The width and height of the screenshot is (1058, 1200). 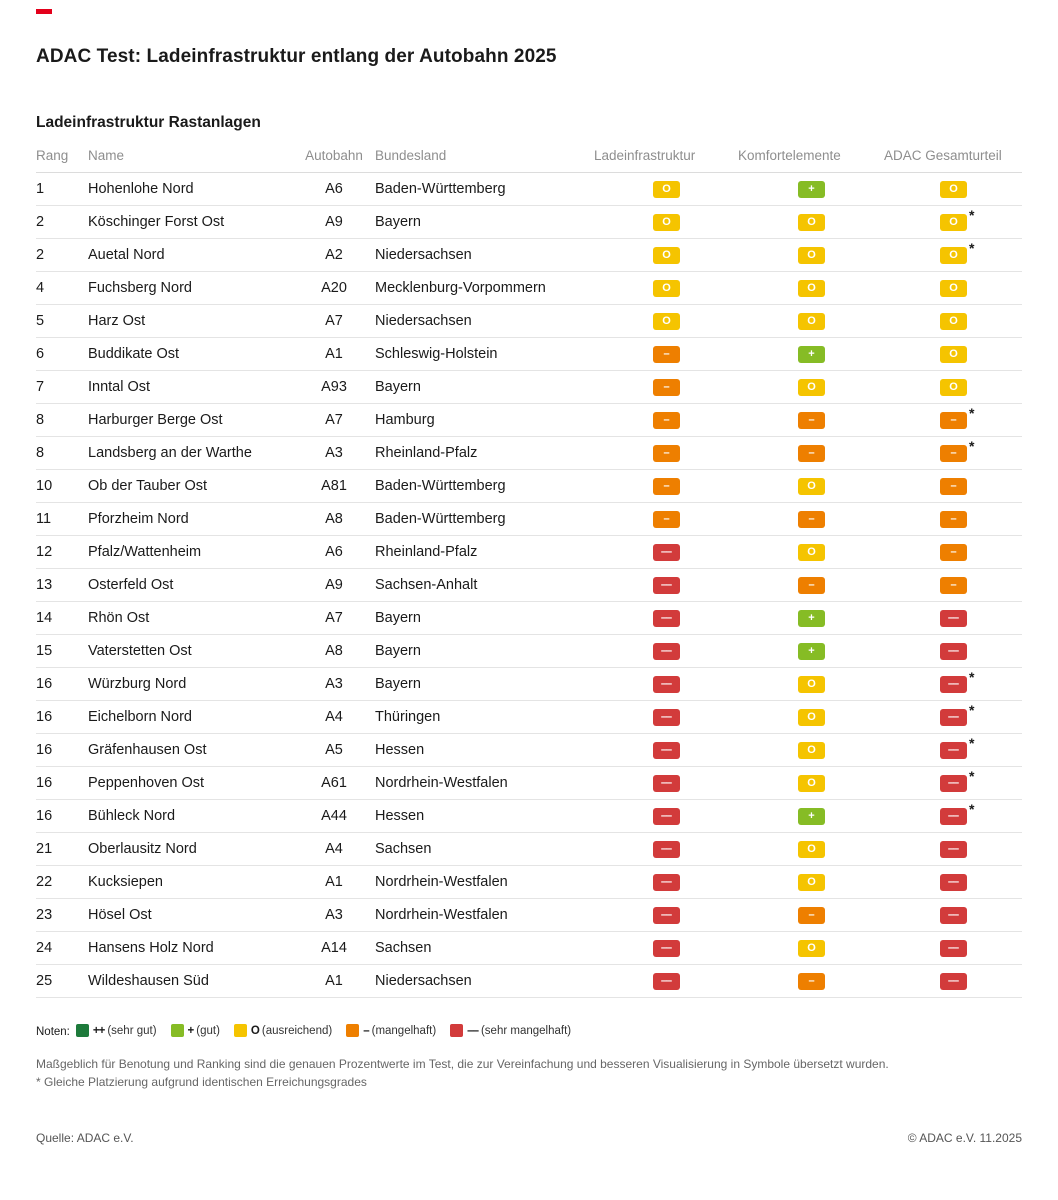 What do you see at coordinates (125, 882) in the screenshot?
I see `cell-name: Kucksiepen` at bounding box center [125, 882].